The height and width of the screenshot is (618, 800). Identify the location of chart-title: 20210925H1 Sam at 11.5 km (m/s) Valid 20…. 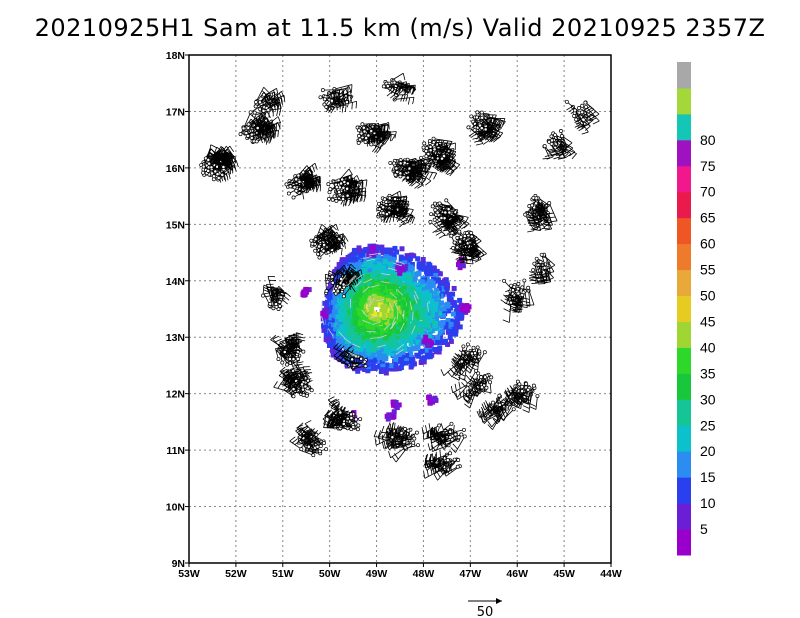
(400, 28).